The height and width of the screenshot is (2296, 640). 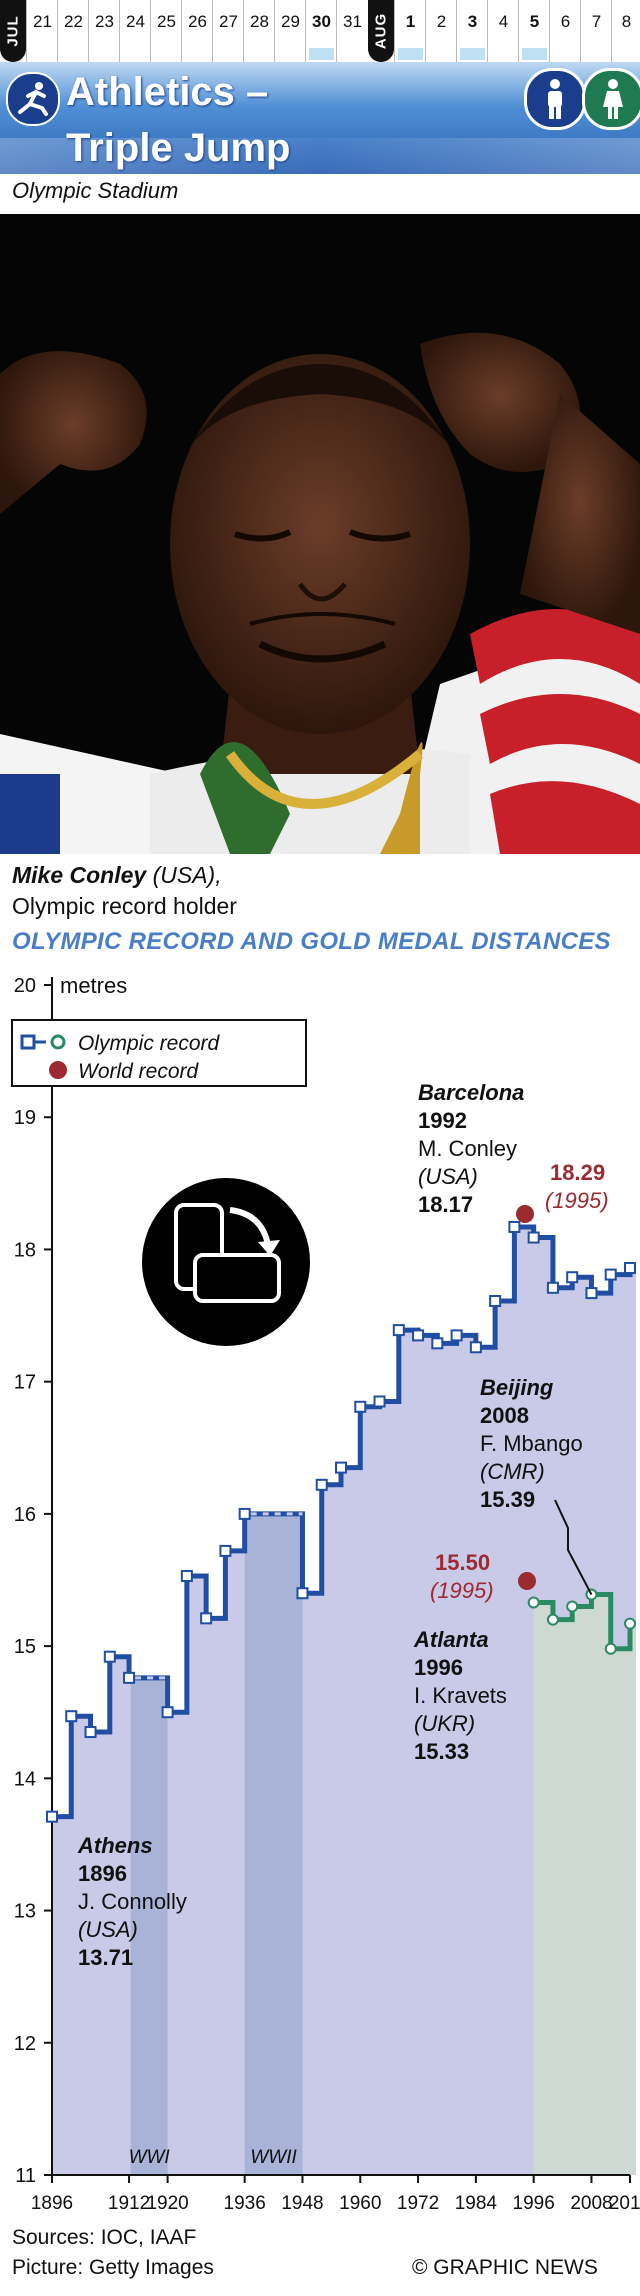 I want to click on calendar-day: 6, so click(x=565, y=31).